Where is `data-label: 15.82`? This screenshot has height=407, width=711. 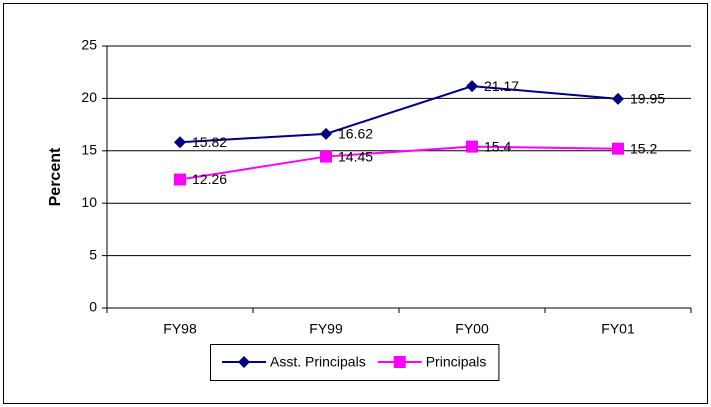
data-label: 15.82 is located at coordinates (209, 142).